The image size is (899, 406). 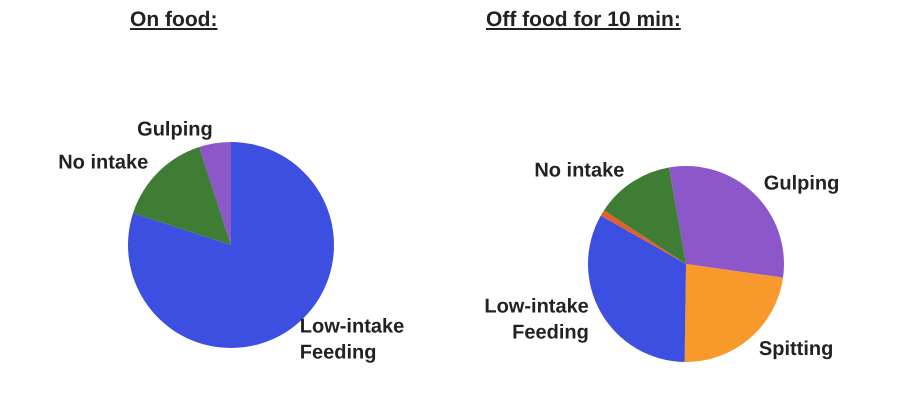 What do you see at coordinates (796, 349) in the screenshot?
I see `slice-label: Spitting` at bounding box center [796, 349].